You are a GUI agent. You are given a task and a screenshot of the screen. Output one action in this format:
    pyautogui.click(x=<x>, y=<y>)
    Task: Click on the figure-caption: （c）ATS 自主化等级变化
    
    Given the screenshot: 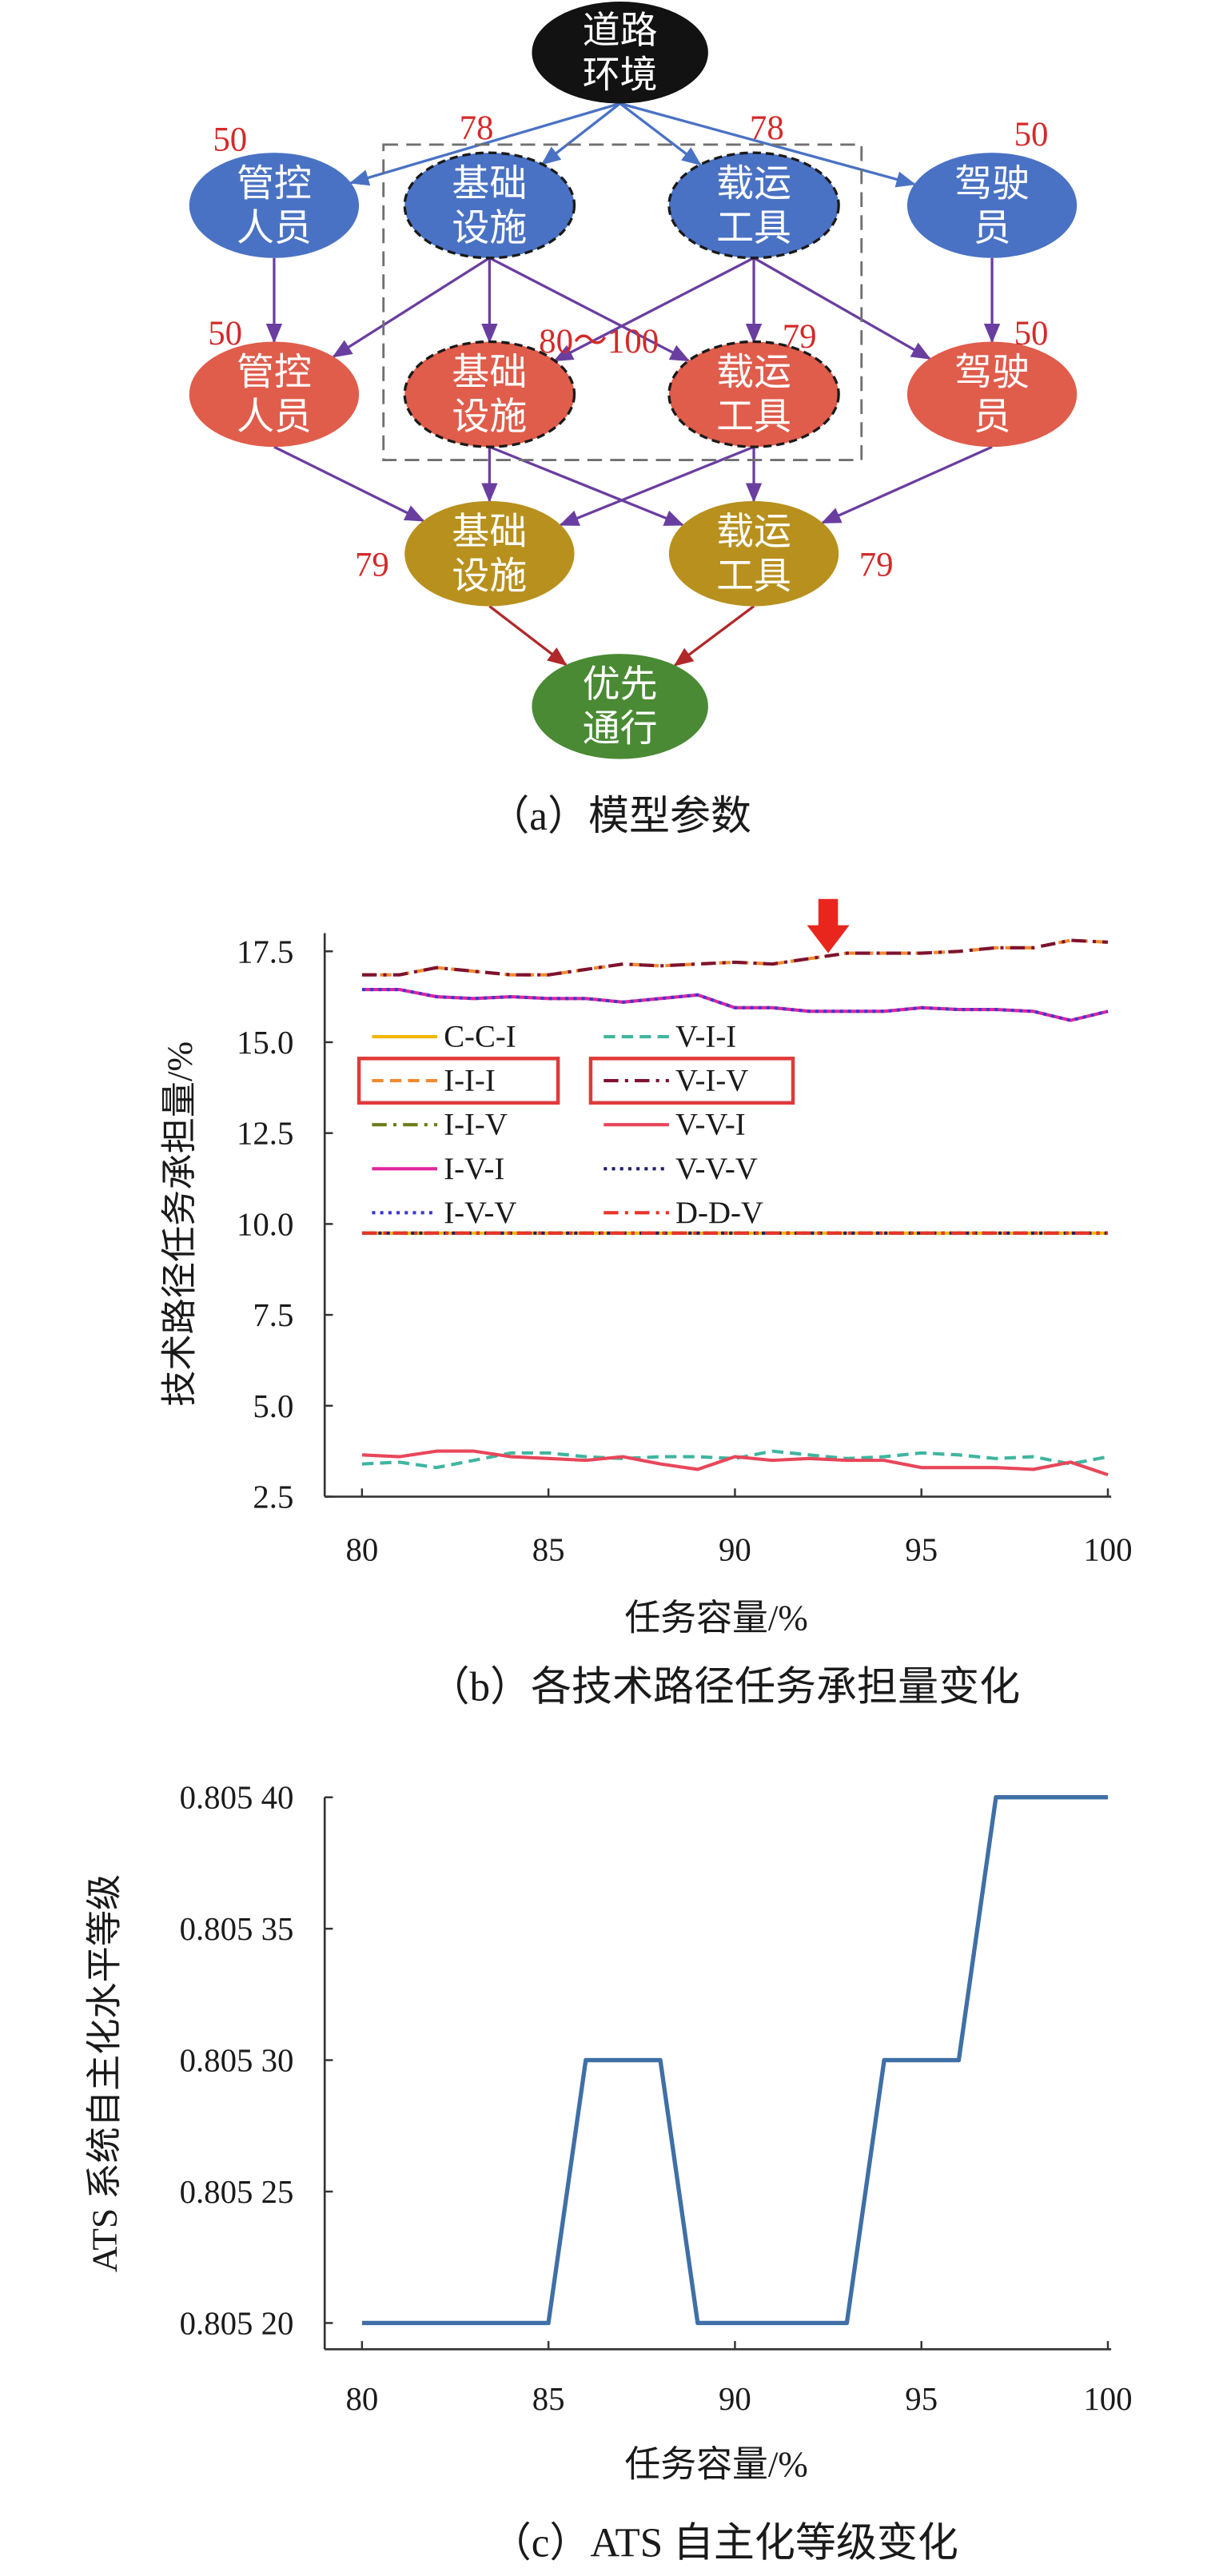 What is the action you would take?
    pyautogui.click(x=724, y=2543)
    